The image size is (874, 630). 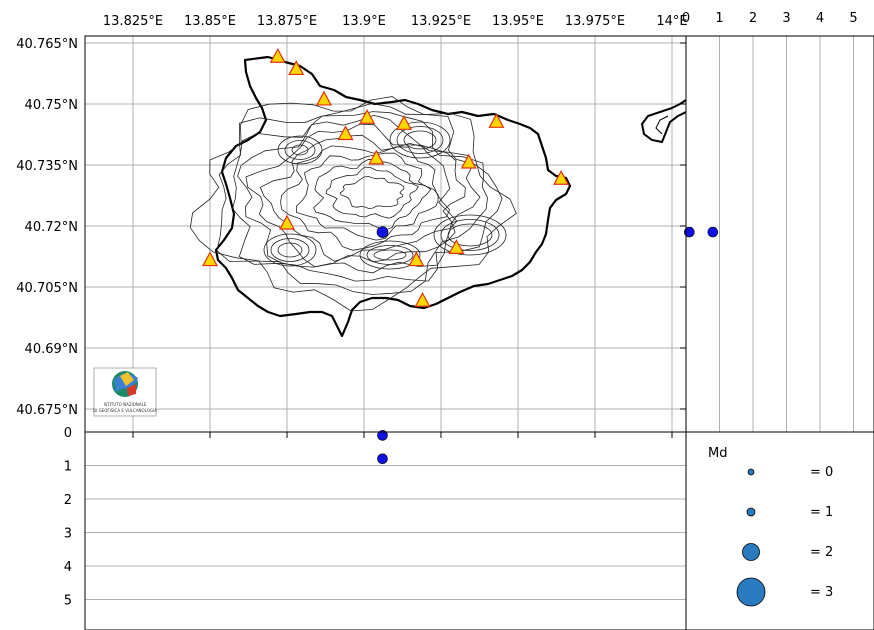 I want to click on legend-label: = 2, so click(x=821, y=552).